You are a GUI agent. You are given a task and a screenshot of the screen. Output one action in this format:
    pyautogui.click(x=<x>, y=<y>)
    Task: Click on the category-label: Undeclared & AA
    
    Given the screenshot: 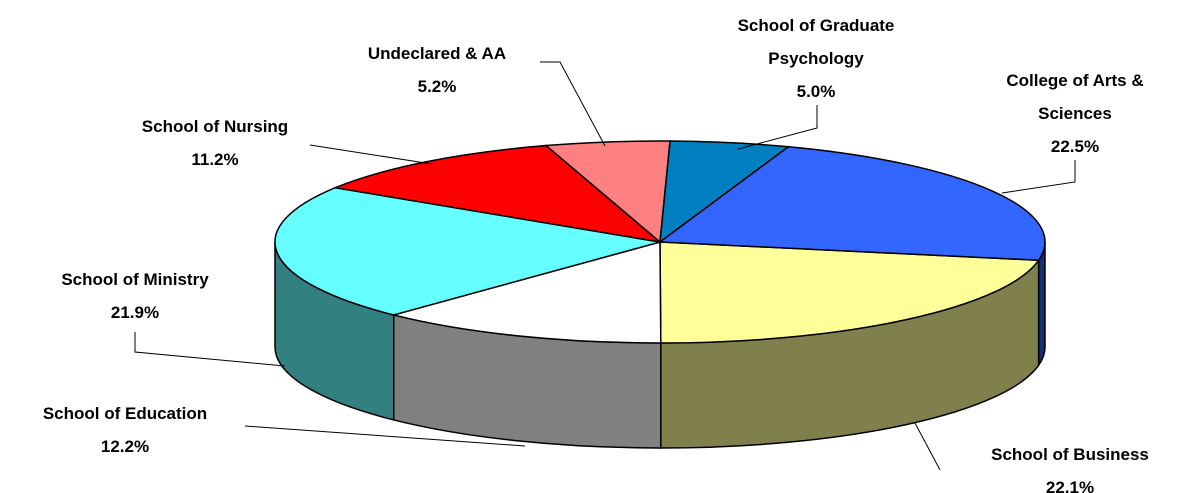 What is the action you would take?
    pyautogui.click(x=437, y=53)
    